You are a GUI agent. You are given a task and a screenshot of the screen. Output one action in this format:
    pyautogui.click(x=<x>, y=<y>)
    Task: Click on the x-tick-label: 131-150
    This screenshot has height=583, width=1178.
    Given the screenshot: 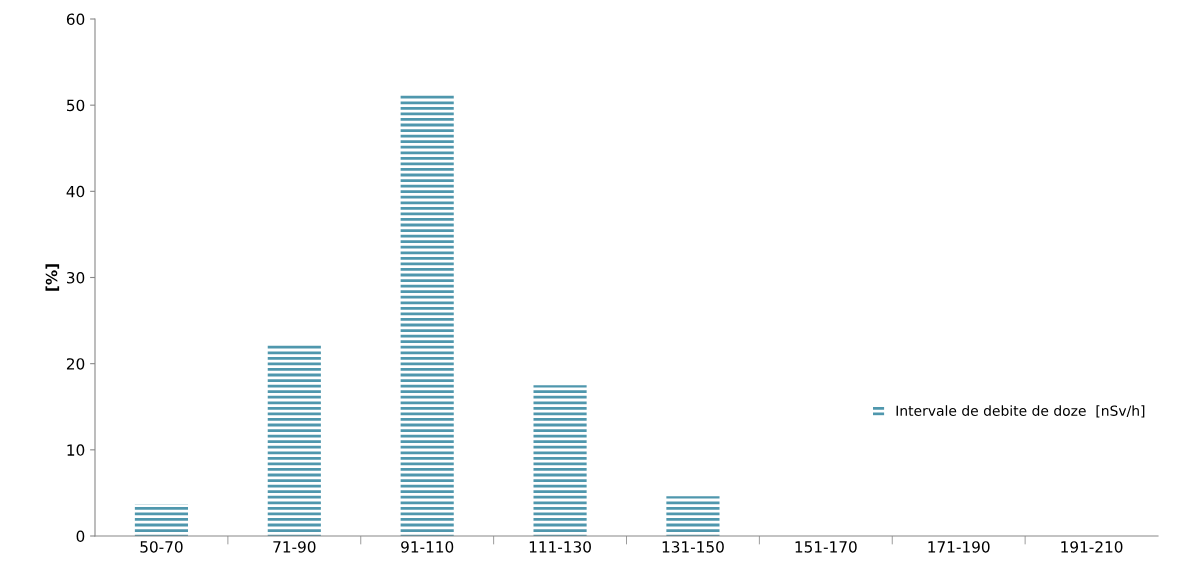 What is the action you would take?
    pyautogui.click(x=693, y=547)
    